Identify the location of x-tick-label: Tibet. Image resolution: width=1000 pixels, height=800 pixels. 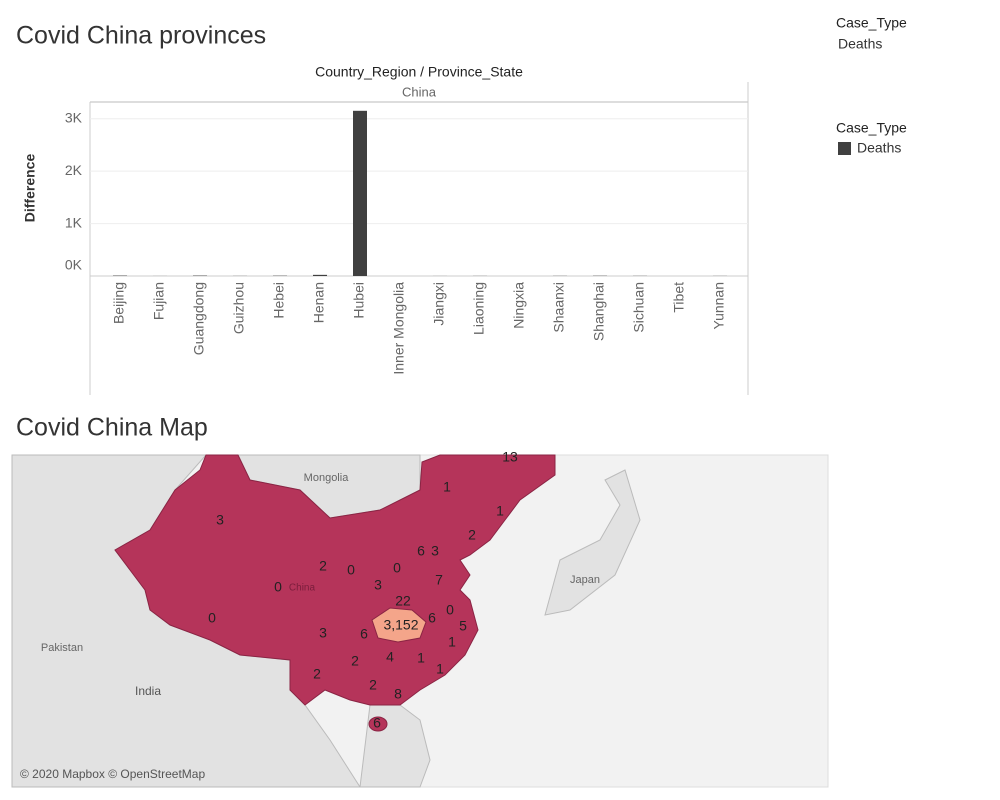
(679, 297).